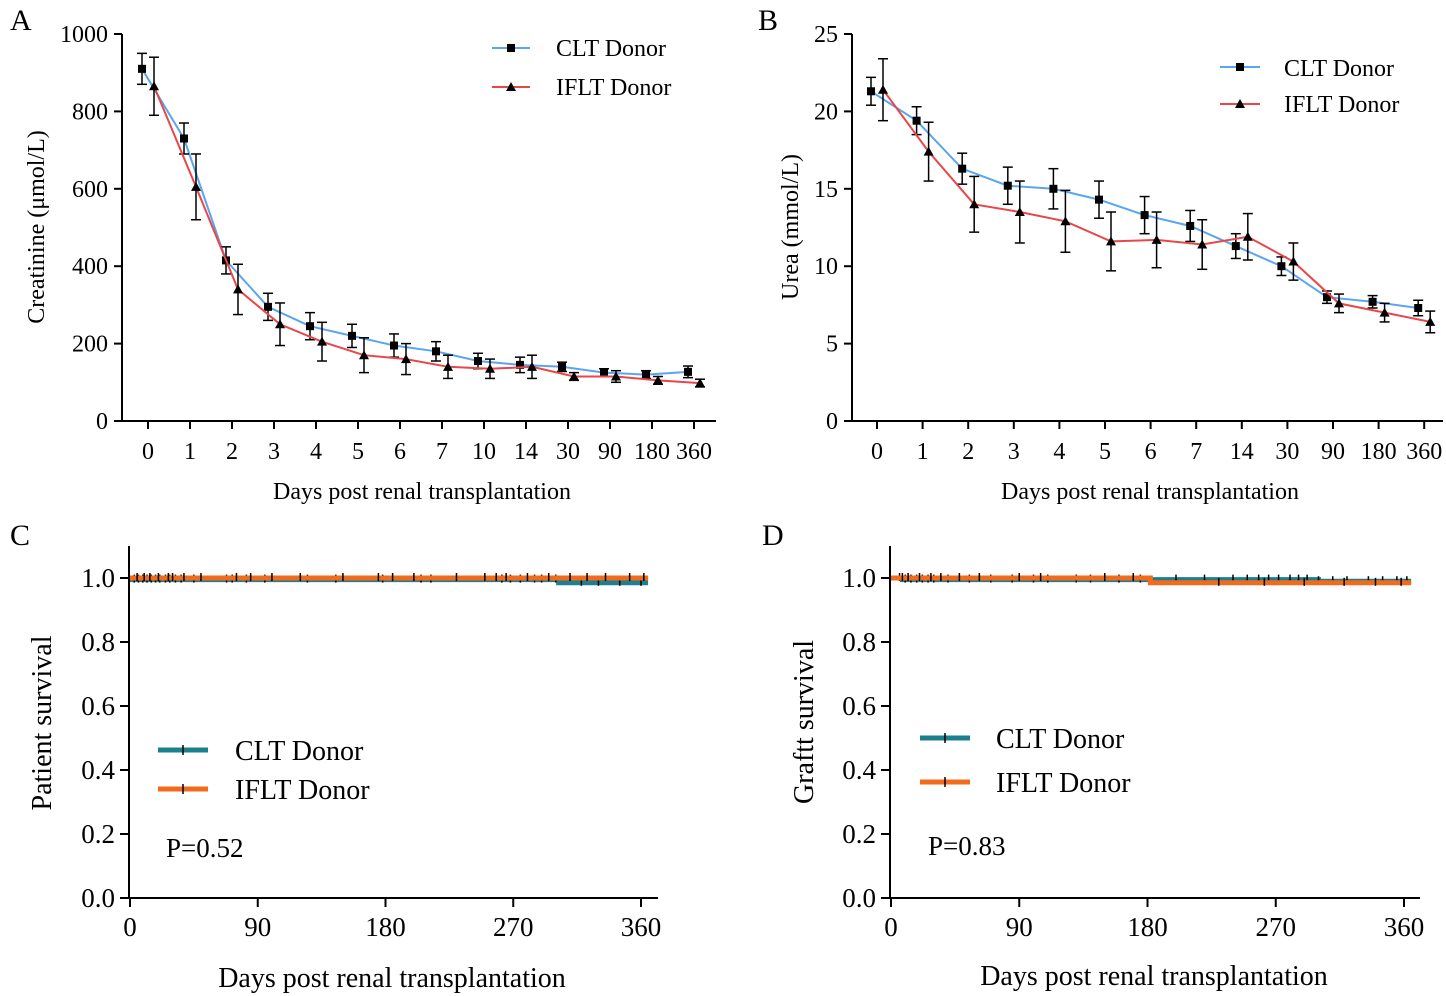  Describe the element at coordinates (568, 452) in the screenshot. I see `x-tick-label: 30` at that location.